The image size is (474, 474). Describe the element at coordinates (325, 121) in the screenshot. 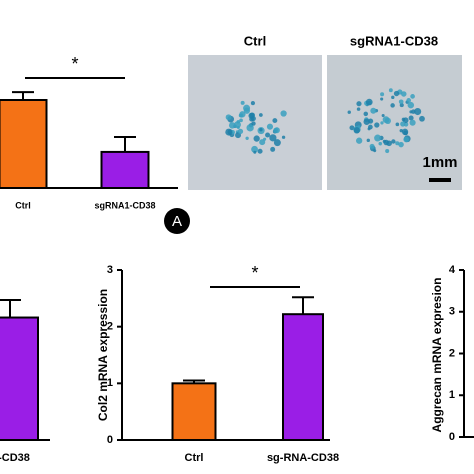

I see `stain` at that location.